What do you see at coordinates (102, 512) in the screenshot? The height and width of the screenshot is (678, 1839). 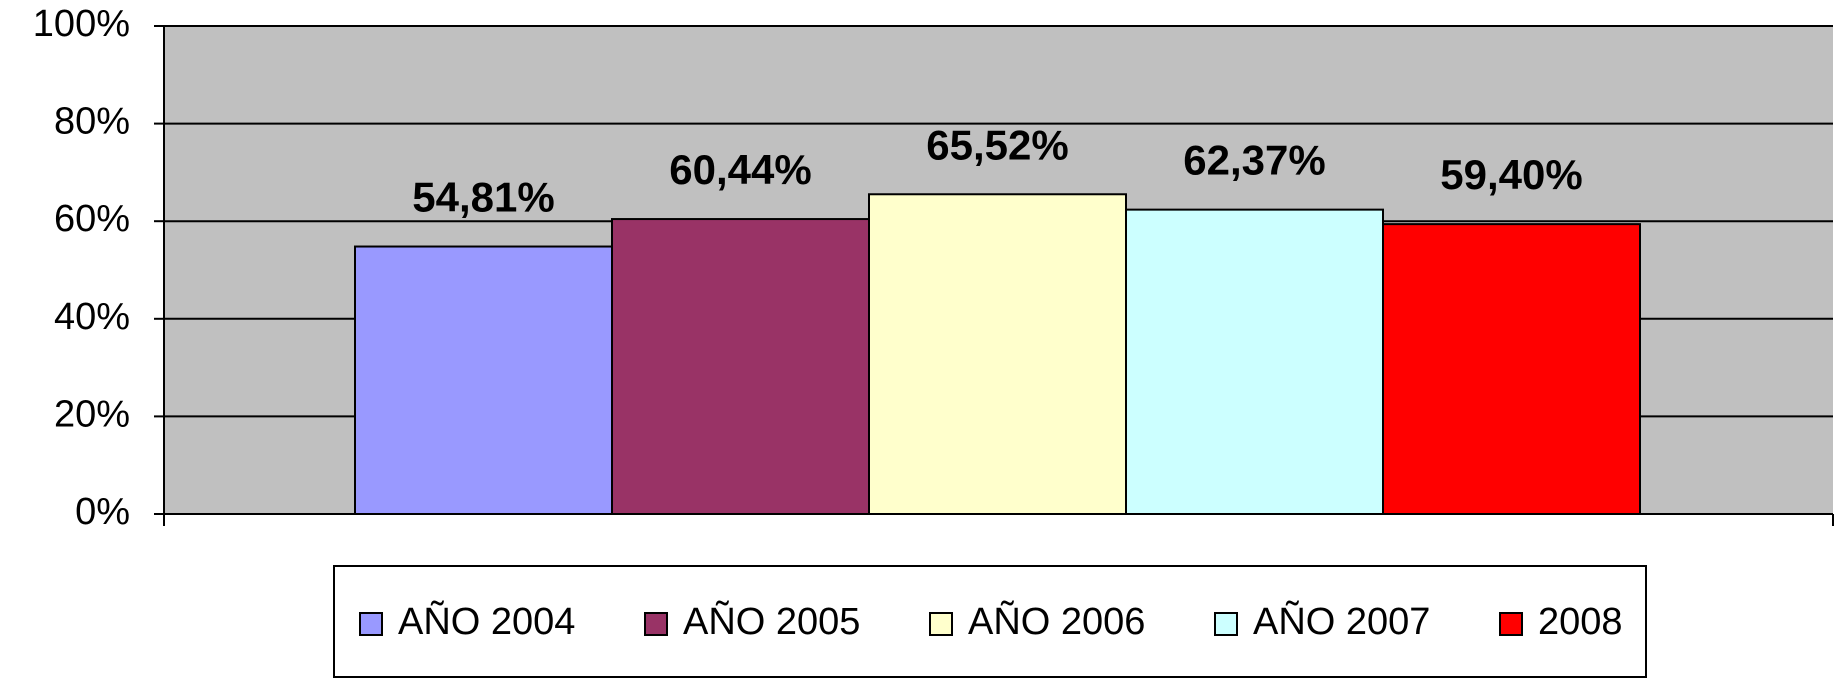 I see `y-tick-label: 0%` at bounding box center [102, 512].